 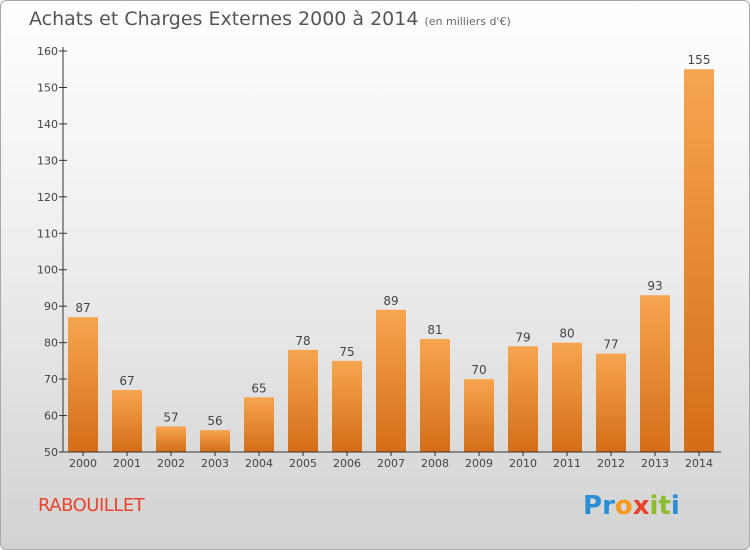 I want to click on x-tick-label-2007: 2007, so click(x=391, y=463).